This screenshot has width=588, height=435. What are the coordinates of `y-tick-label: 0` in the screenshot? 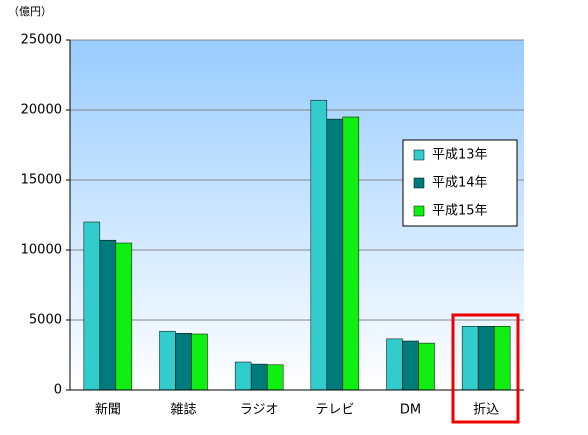 It's located at (58, 390).